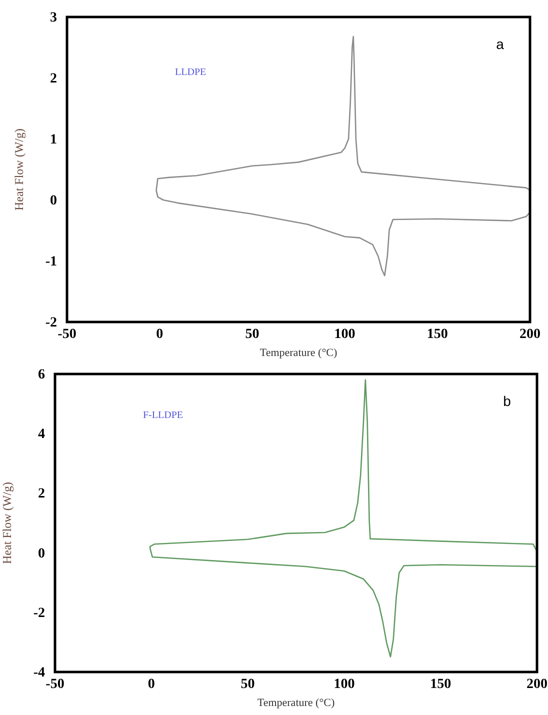  What do you see at coordinates (190, 72) in the screenshot?
I see `annotation: LLDPE` at bounding box center [190, 72].